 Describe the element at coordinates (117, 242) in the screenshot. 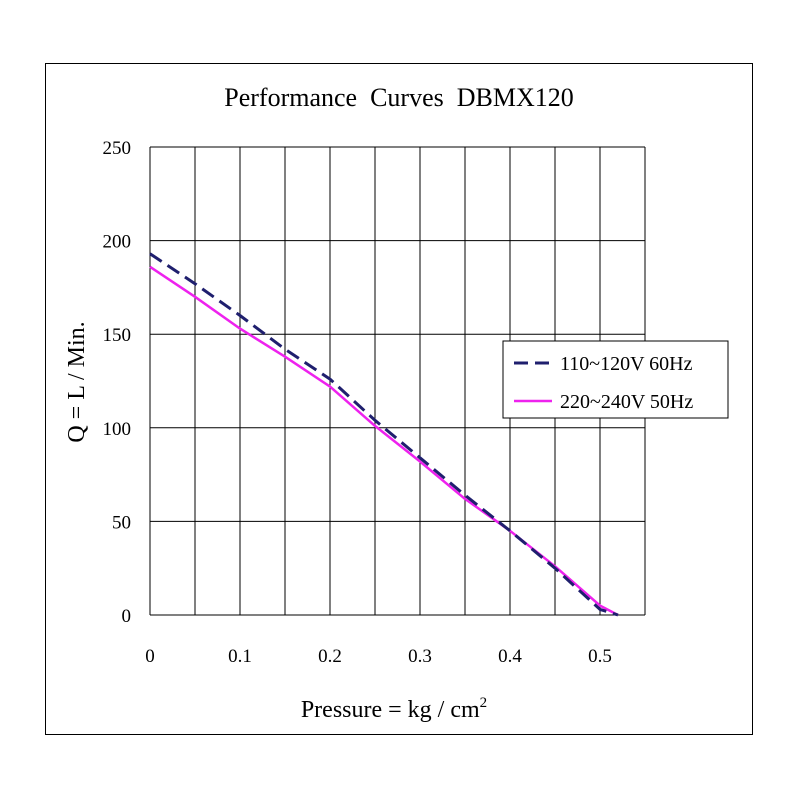

I see `y-tick-label: 200` at that location.